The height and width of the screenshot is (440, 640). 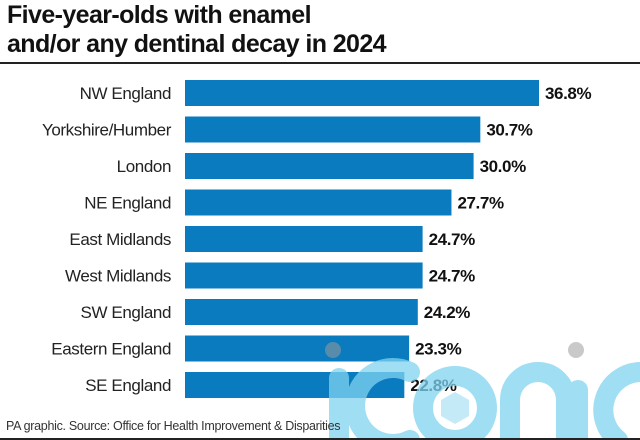 I want to click on category-label: Eastern England, so click(x=111, y=349).